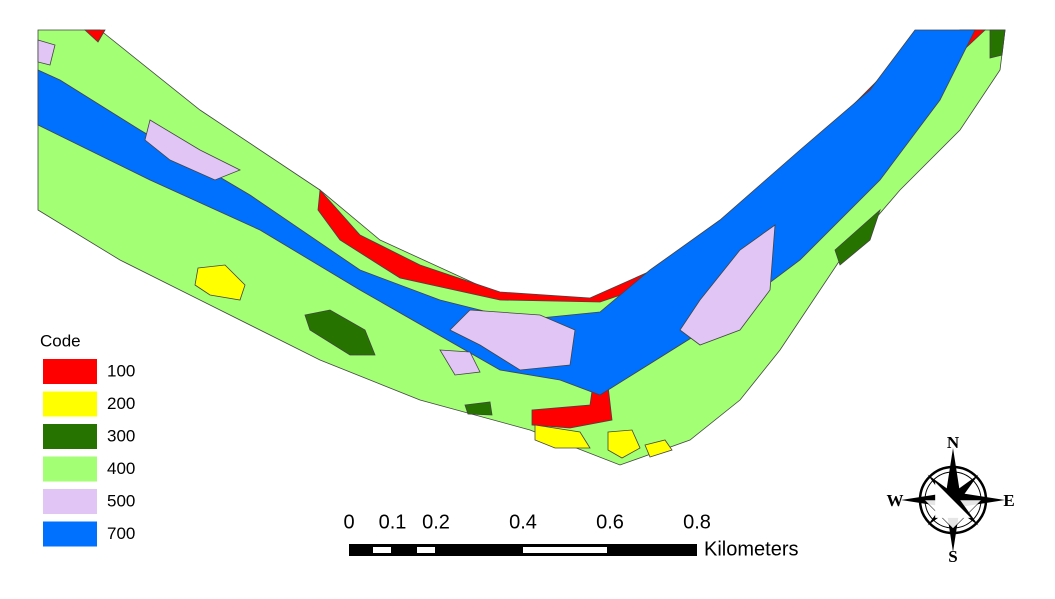 The image size is (1055, 599). I want to click on scale-label: 0, so click(348, 522).